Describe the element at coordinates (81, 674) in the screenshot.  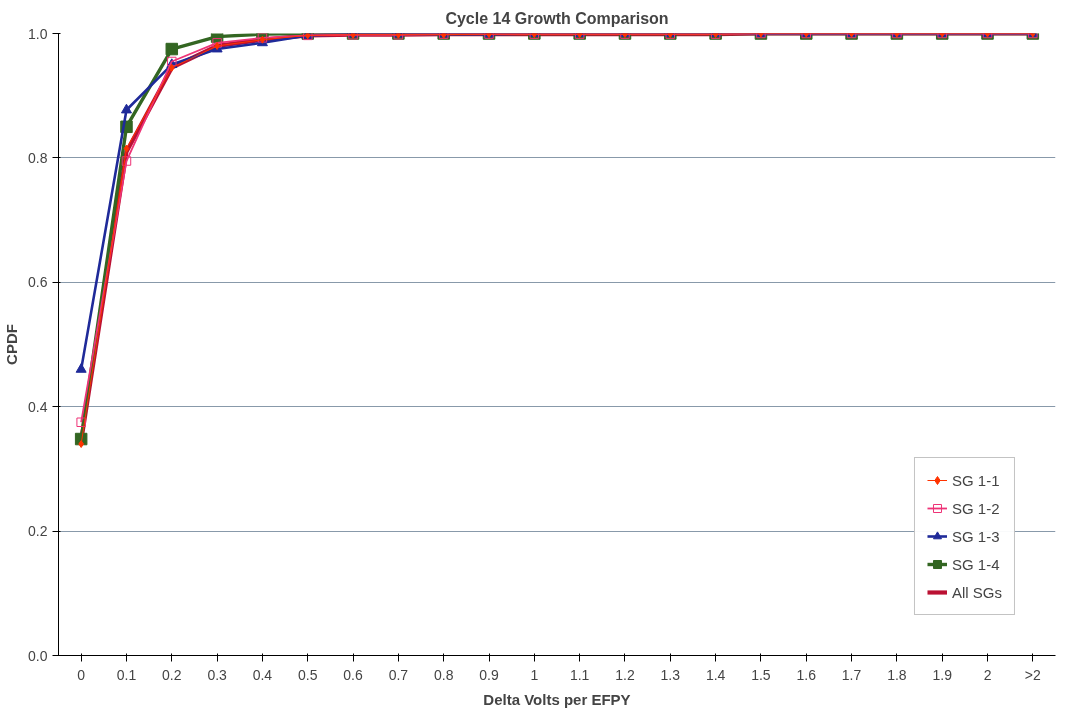
I see `x-tick-label: 0` at that location.